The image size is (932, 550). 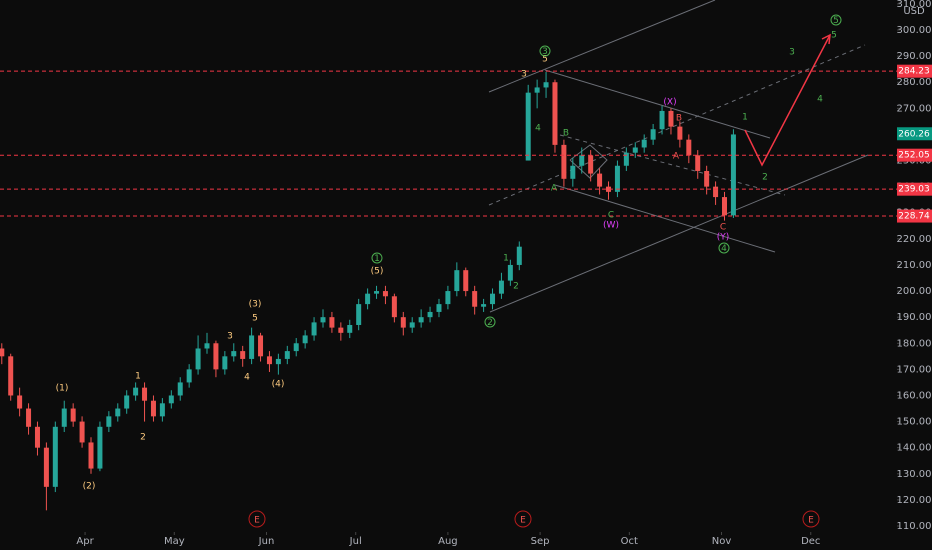 I want to click on y-tick-label: 290.00, so click(x=914, y=56).